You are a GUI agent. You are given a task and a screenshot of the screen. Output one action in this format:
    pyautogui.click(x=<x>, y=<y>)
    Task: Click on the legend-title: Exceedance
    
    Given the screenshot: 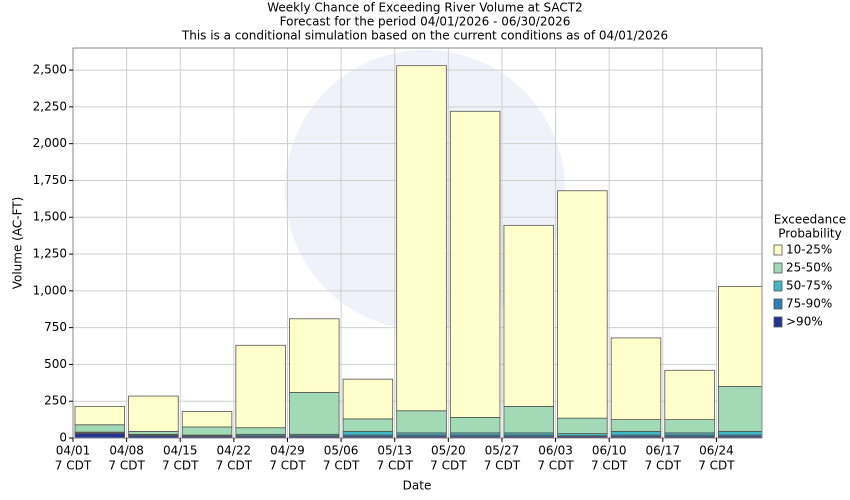 What is the action you would take?
    pyautogui.click(x=810, y=220)
    